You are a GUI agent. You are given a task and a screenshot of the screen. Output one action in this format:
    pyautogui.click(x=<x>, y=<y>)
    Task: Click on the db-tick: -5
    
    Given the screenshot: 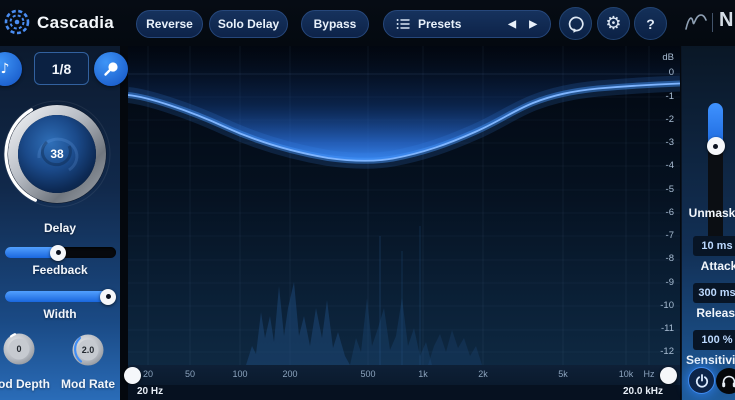 What is the action you would take?
    pyautogui.click(x=669, y=189)
    